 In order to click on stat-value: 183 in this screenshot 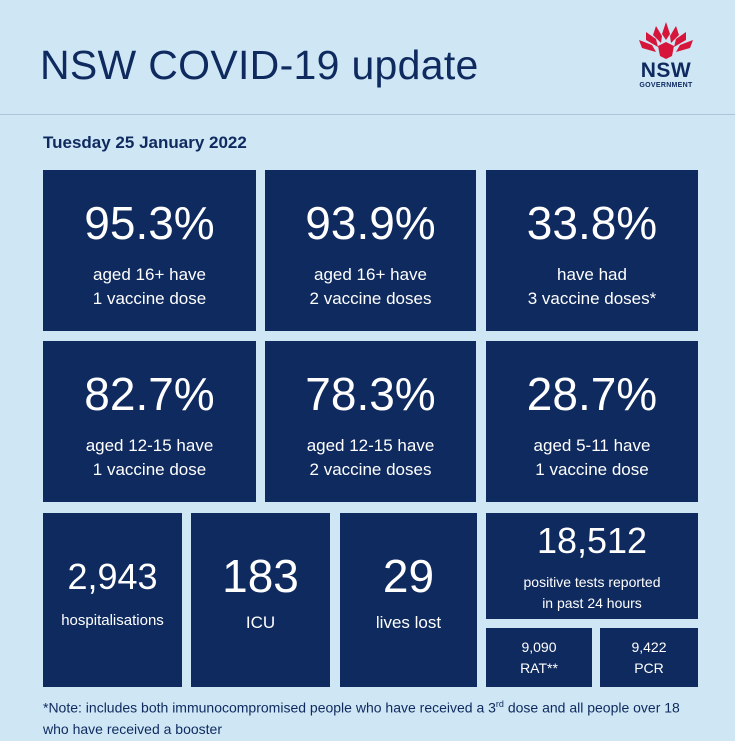, I will do `click(260, 576)`.